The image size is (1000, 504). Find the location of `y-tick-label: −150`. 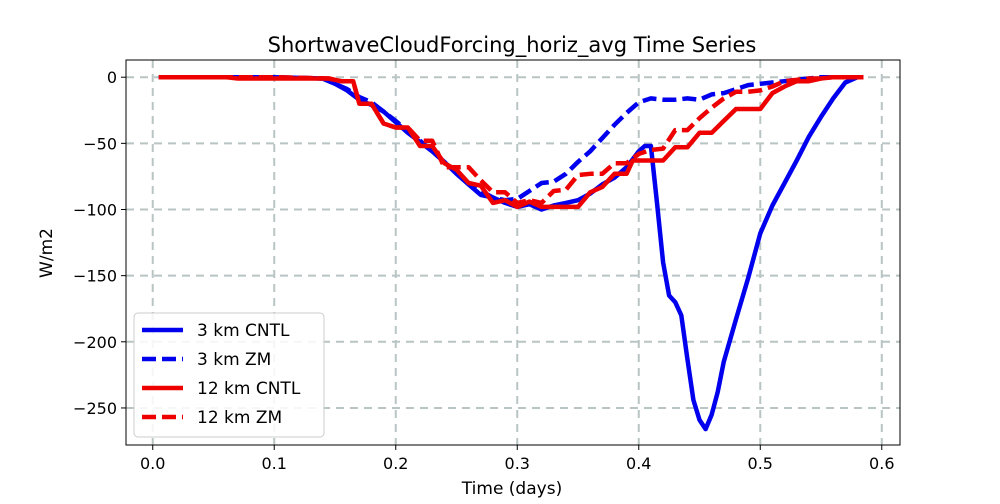

y-tick-label: −150 is located at coordinates (95, 276).